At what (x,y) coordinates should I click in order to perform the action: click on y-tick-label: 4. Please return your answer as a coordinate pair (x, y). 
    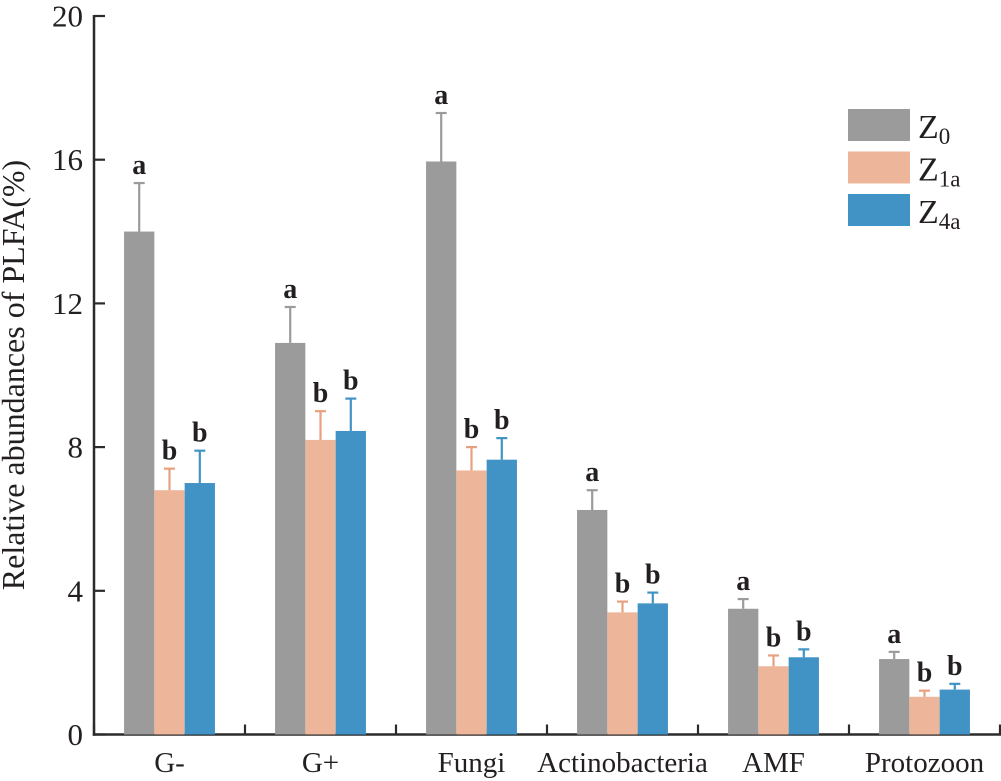
    Looking at the image, I should click on (76, 590).